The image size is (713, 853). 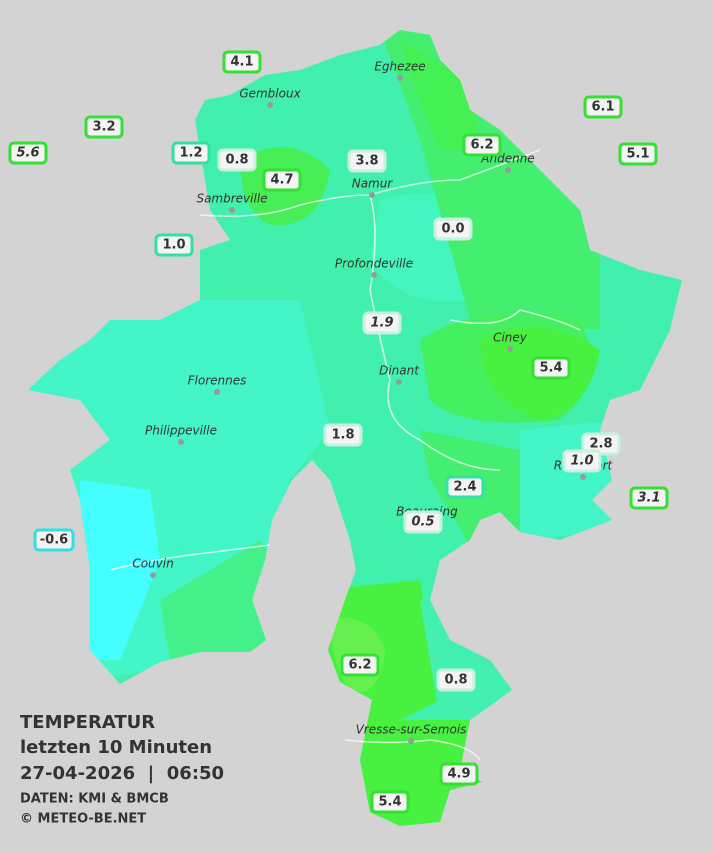 What do you see at coordinates (94, 799) in the screenshot?
I see `legend-source: DATEN: KMI & BMCB` at bounding box center [94, 799].